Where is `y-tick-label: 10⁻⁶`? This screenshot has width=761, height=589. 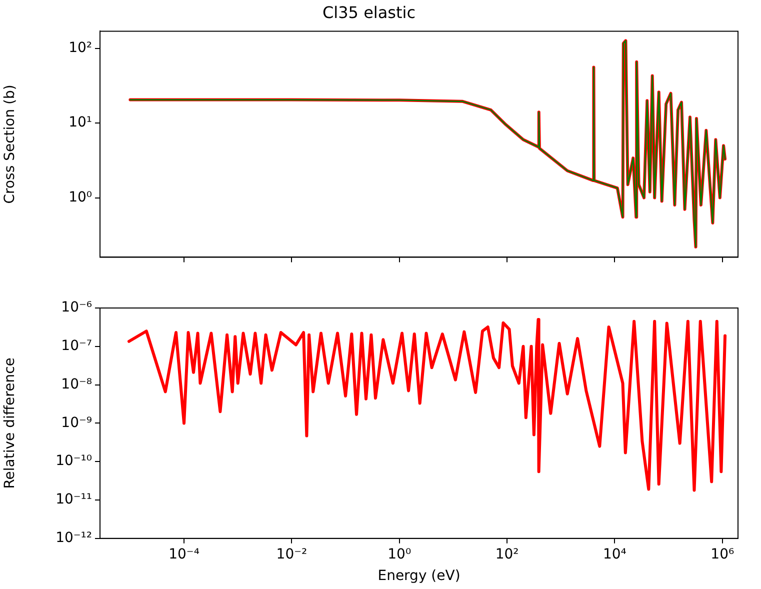
y-tick-label: 10⁻⁶ is located at coordinates (76, 308).